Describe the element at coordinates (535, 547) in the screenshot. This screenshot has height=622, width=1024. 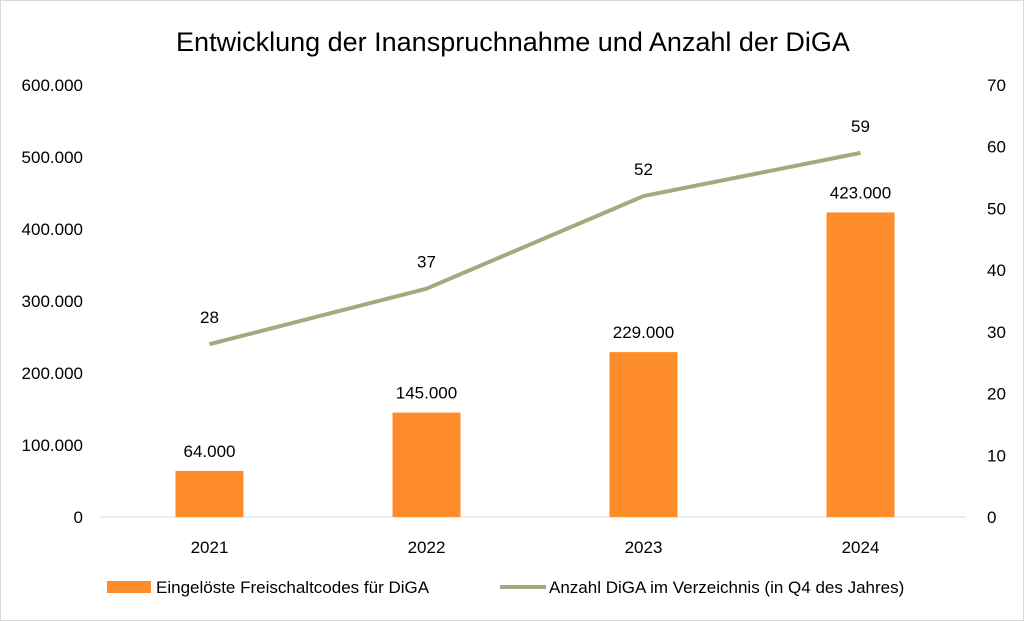
I see `x-axis: 2021 2022 2023 2024` at that location.